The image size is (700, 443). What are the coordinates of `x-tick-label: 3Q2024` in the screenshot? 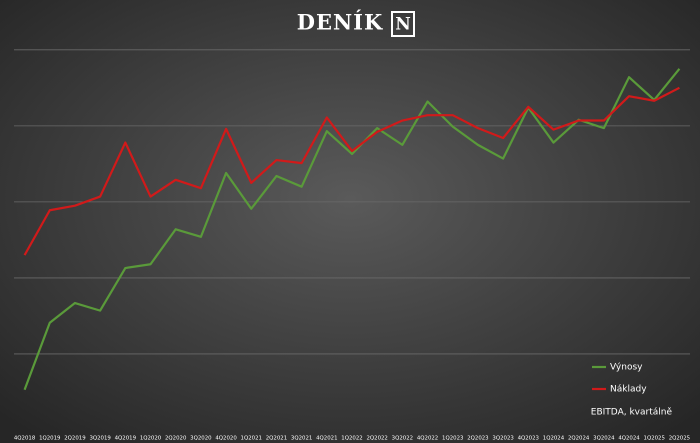 It's located at (604, 439).